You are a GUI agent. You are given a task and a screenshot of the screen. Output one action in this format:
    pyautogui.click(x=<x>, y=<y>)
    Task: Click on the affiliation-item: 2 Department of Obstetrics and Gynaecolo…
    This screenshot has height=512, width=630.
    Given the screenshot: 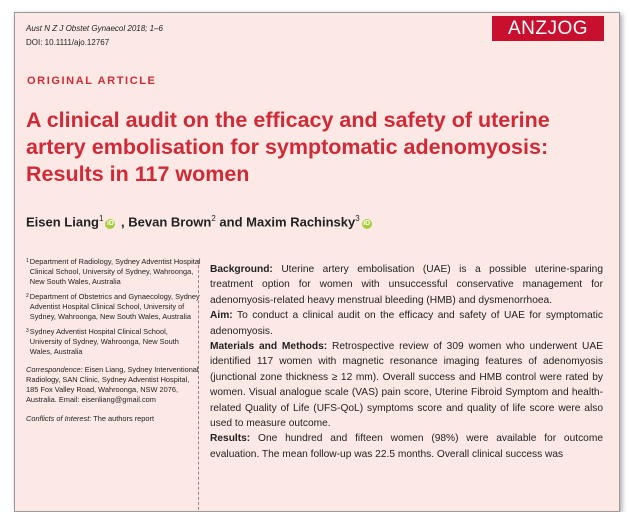 What is the action you would take?
    pyautogui.click(x=114, y=307)
    